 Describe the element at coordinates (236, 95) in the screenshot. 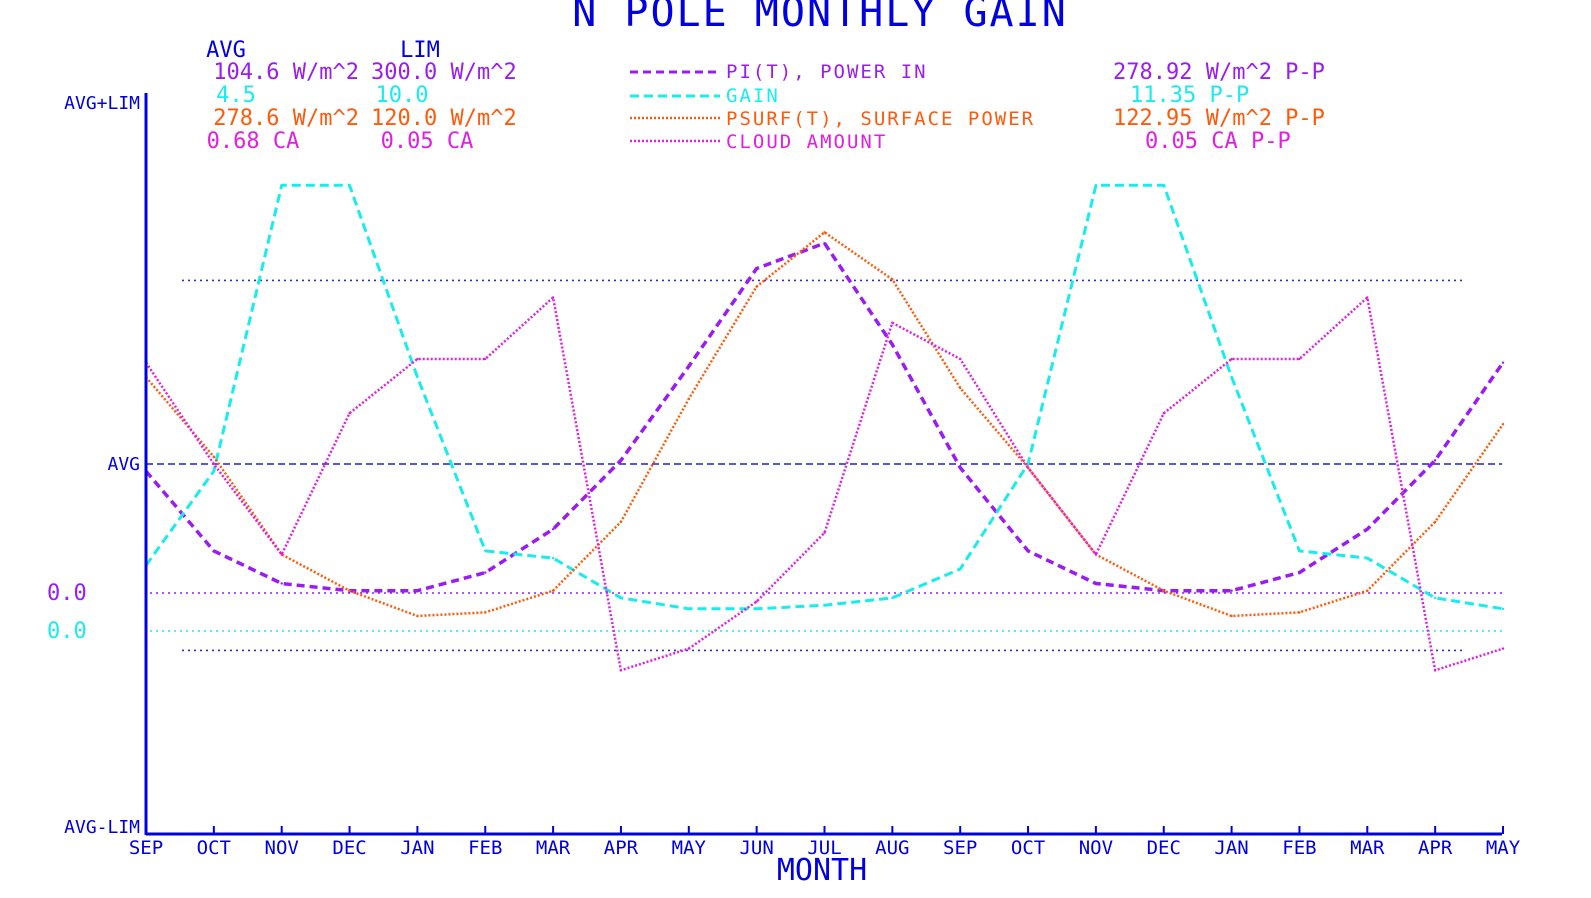

I see `stat-gain-avg: 4.5` at that location.